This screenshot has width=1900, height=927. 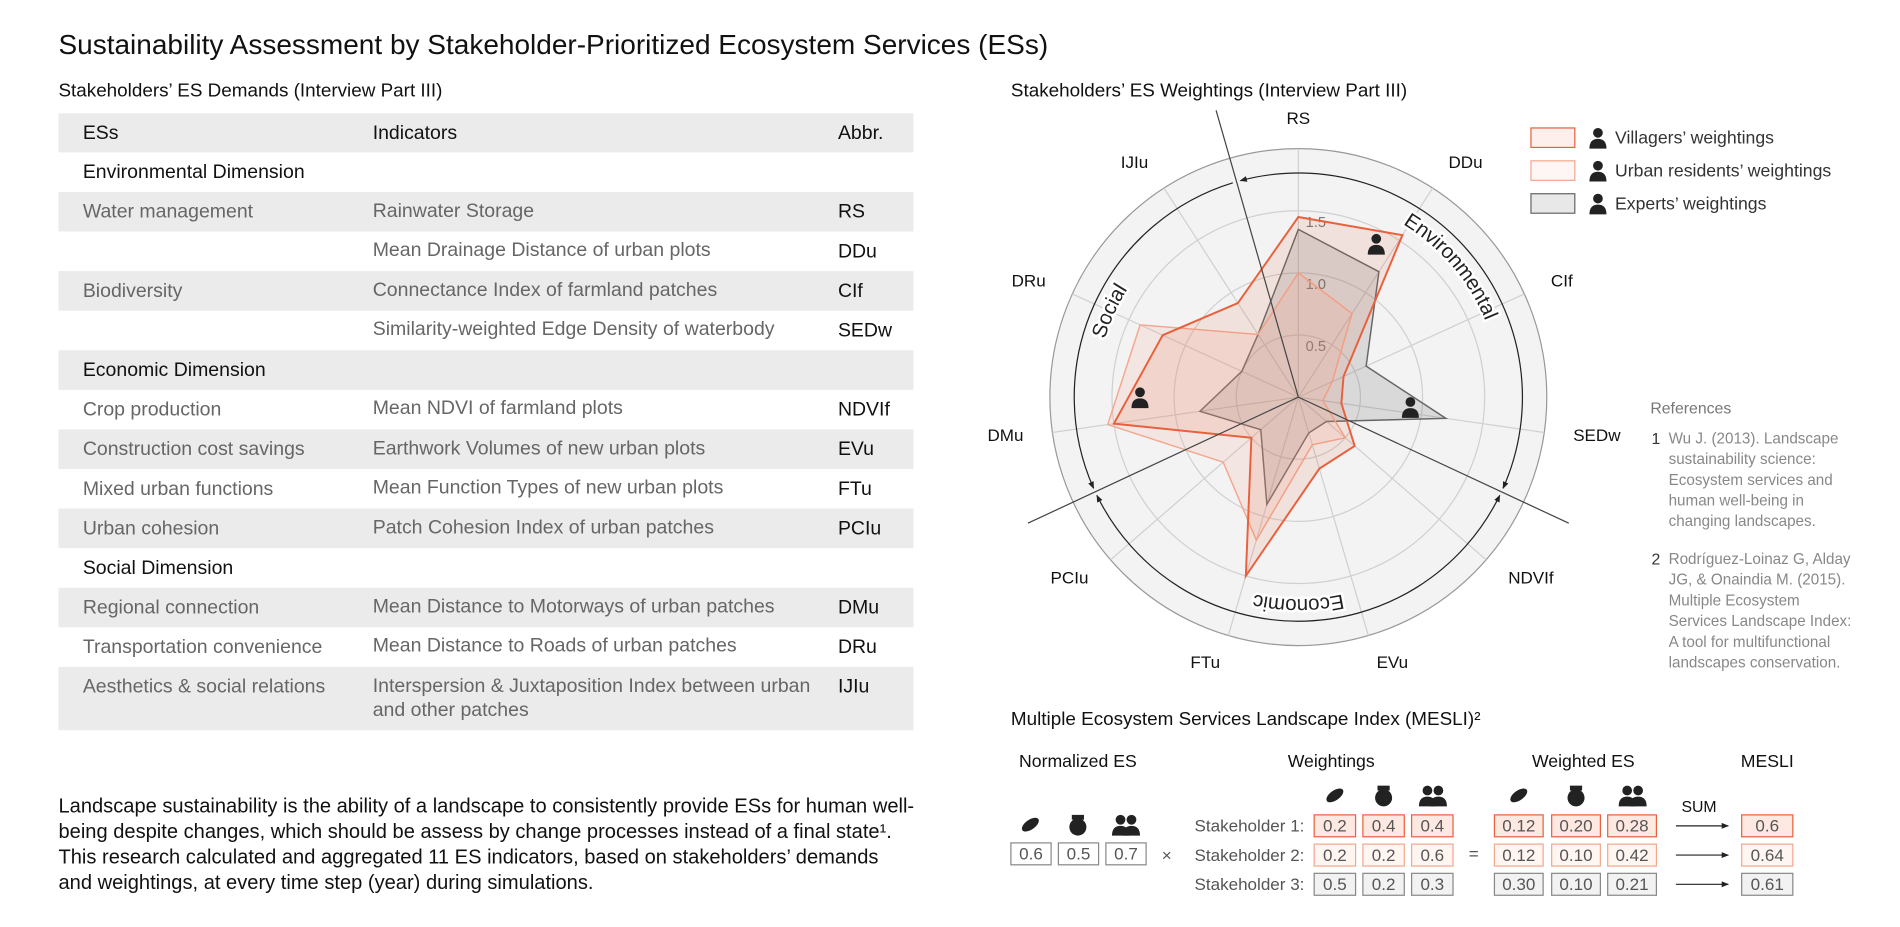 I want to click on indicator: Mean Drainage Distance of urban plots, so click(x=541, y=250).